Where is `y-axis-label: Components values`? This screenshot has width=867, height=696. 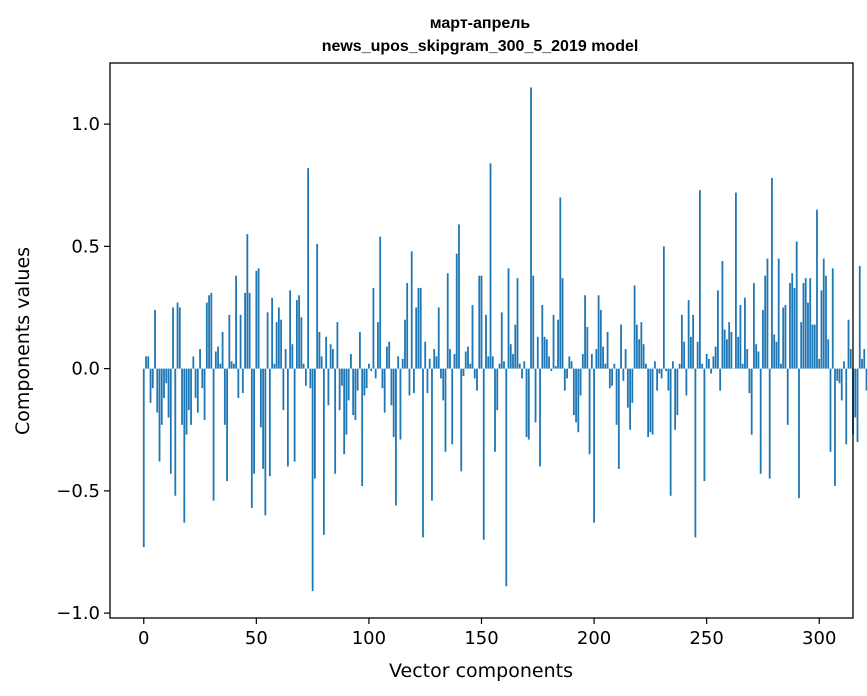 y-axis-label: Components values is located at coordinates (23, 341).